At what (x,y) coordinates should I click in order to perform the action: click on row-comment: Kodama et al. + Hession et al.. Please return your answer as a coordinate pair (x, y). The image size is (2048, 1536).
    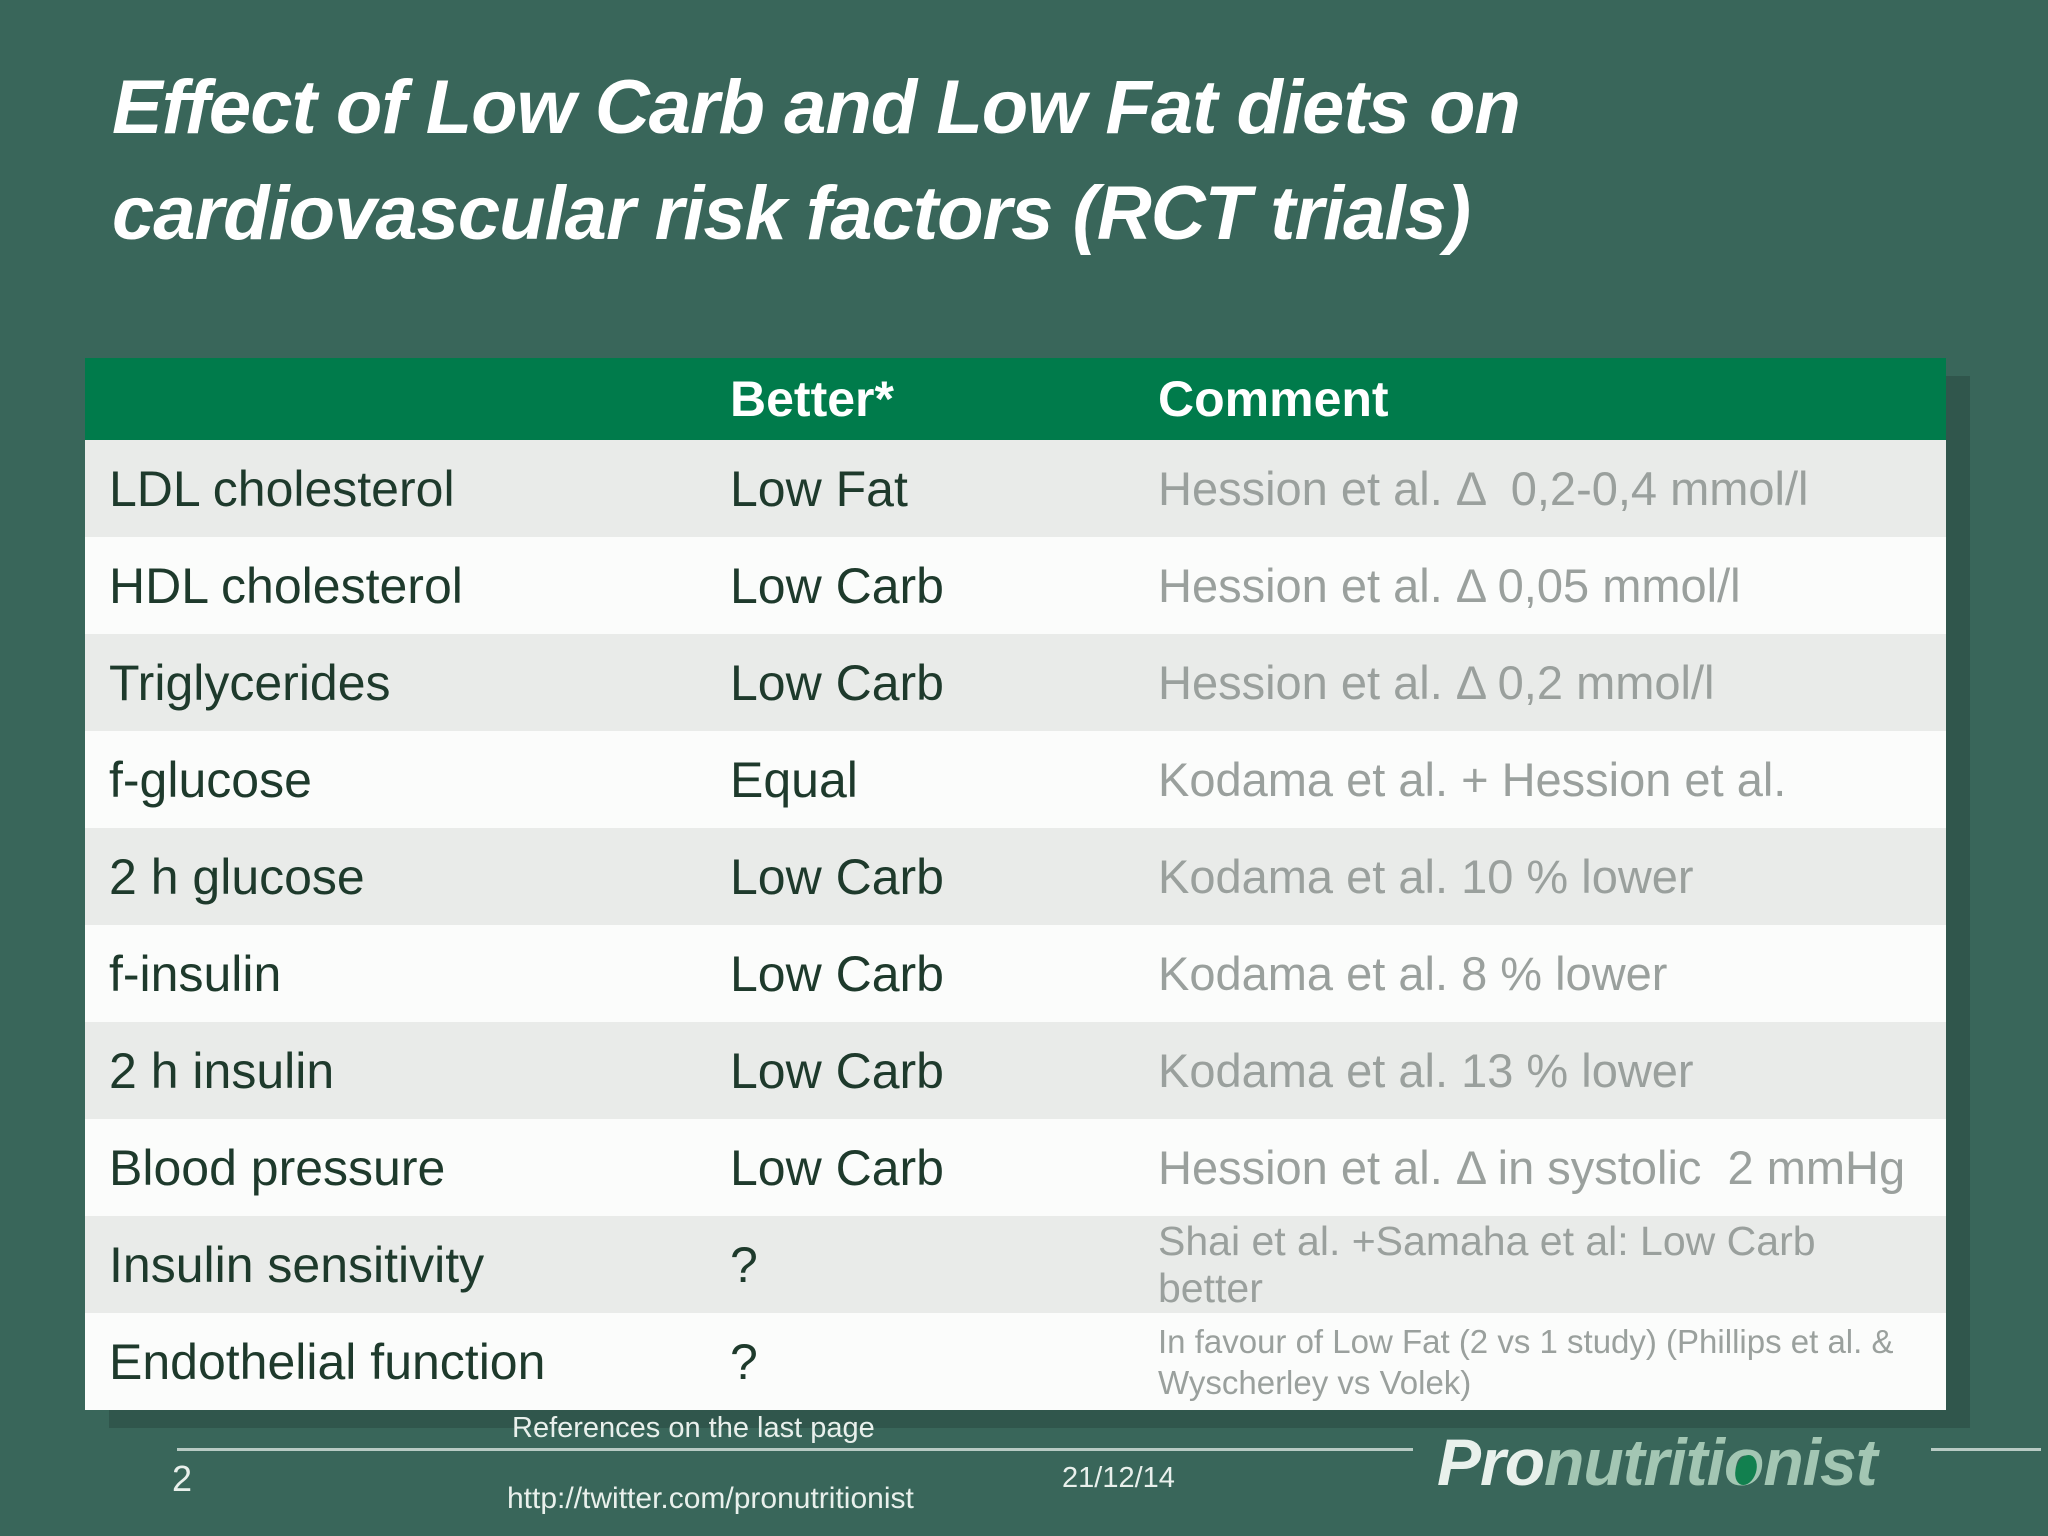
    Looking at the image, I should click on (1472, 779).